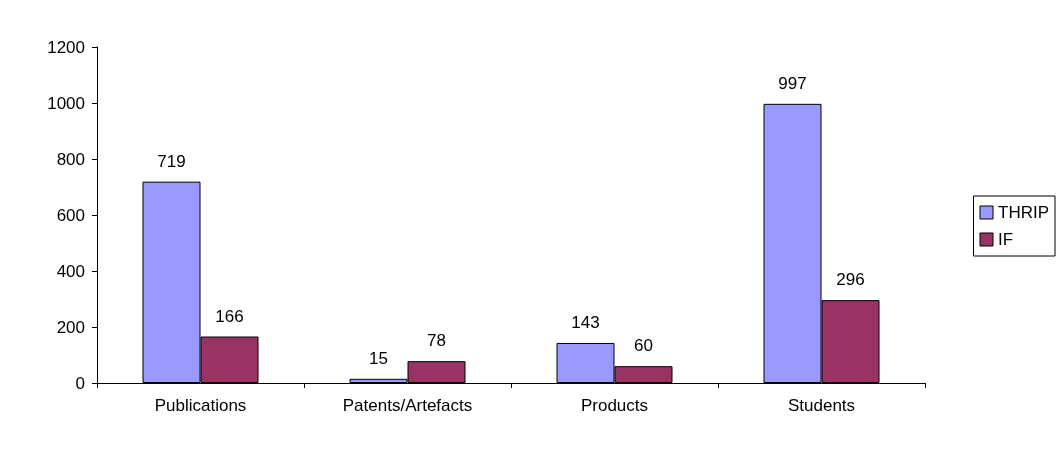 This screenshot has width=1061, height=452. What do you see at coordinates (229, 316) in the screenshot?
I see `data-label: 166` at bounding box center [229, 316].